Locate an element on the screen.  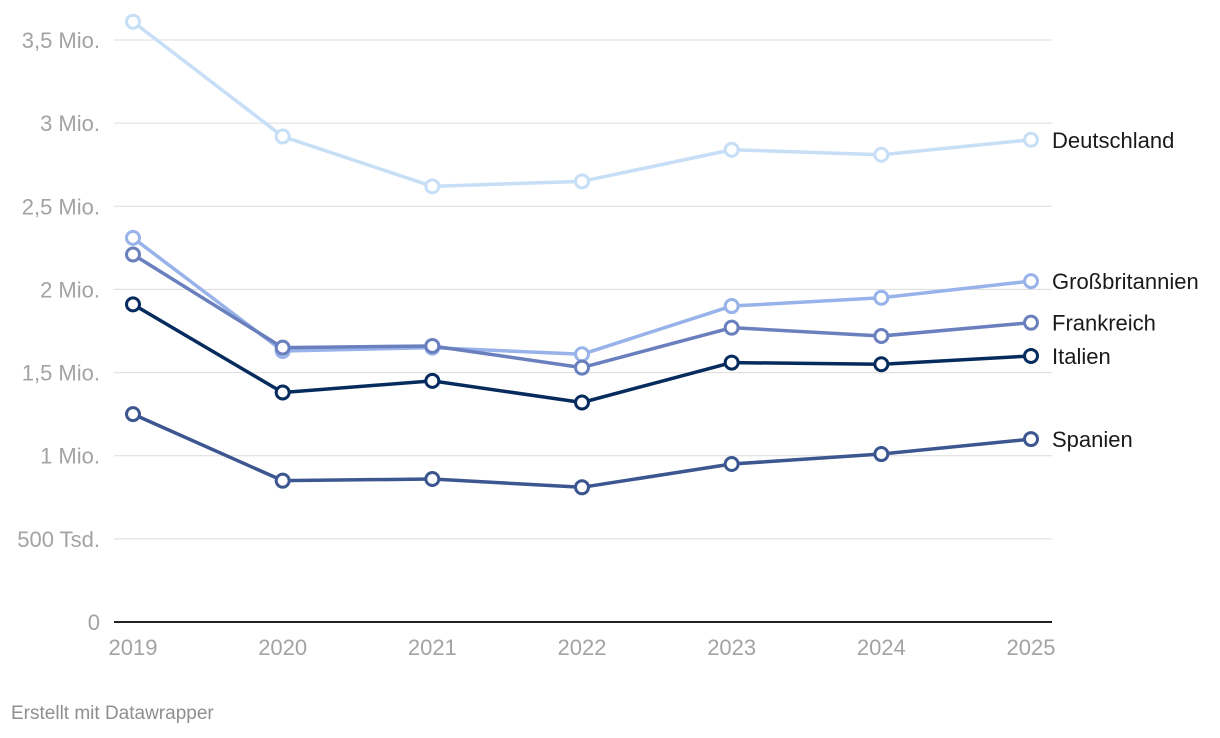
series-frankreich is located at coordinates (582, 311).